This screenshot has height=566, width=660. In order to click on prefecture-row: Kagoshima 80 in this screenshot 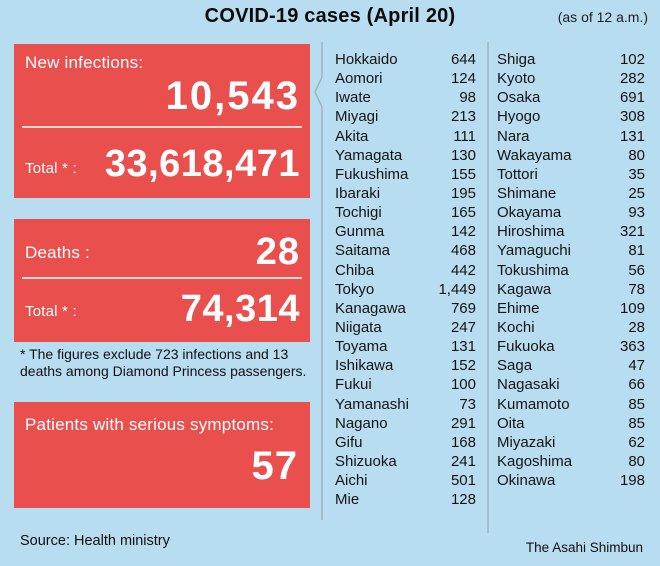, I will do `click(571, 461)`.